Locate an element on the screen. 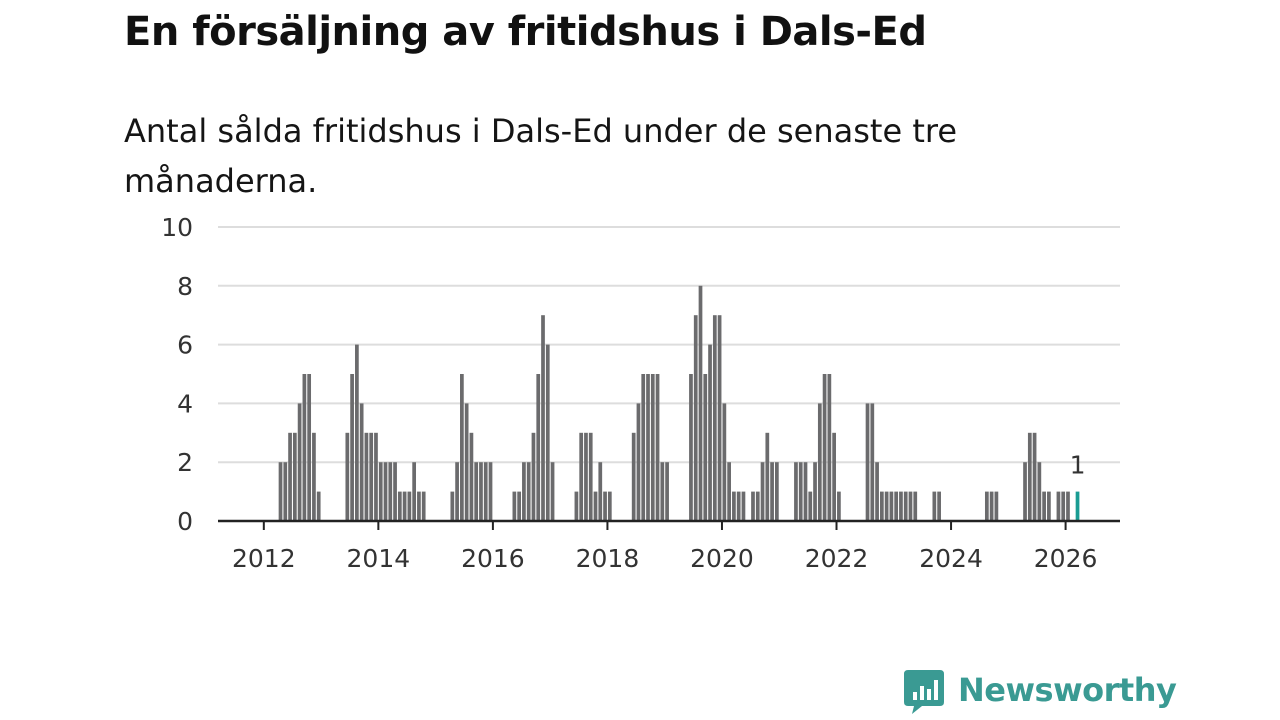 The image size is (1280, 720). x-tick-label: 2020 is located at coordinates (722, 558).